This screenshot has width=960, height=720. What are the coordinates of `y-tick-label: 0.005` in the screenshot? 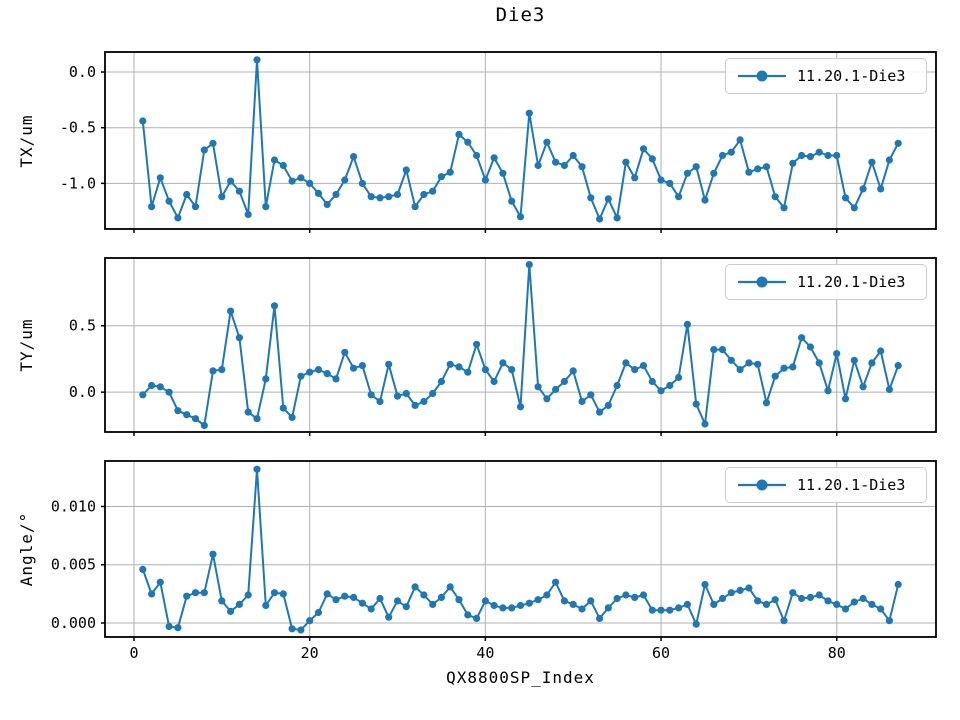 It's located at (73, 565).